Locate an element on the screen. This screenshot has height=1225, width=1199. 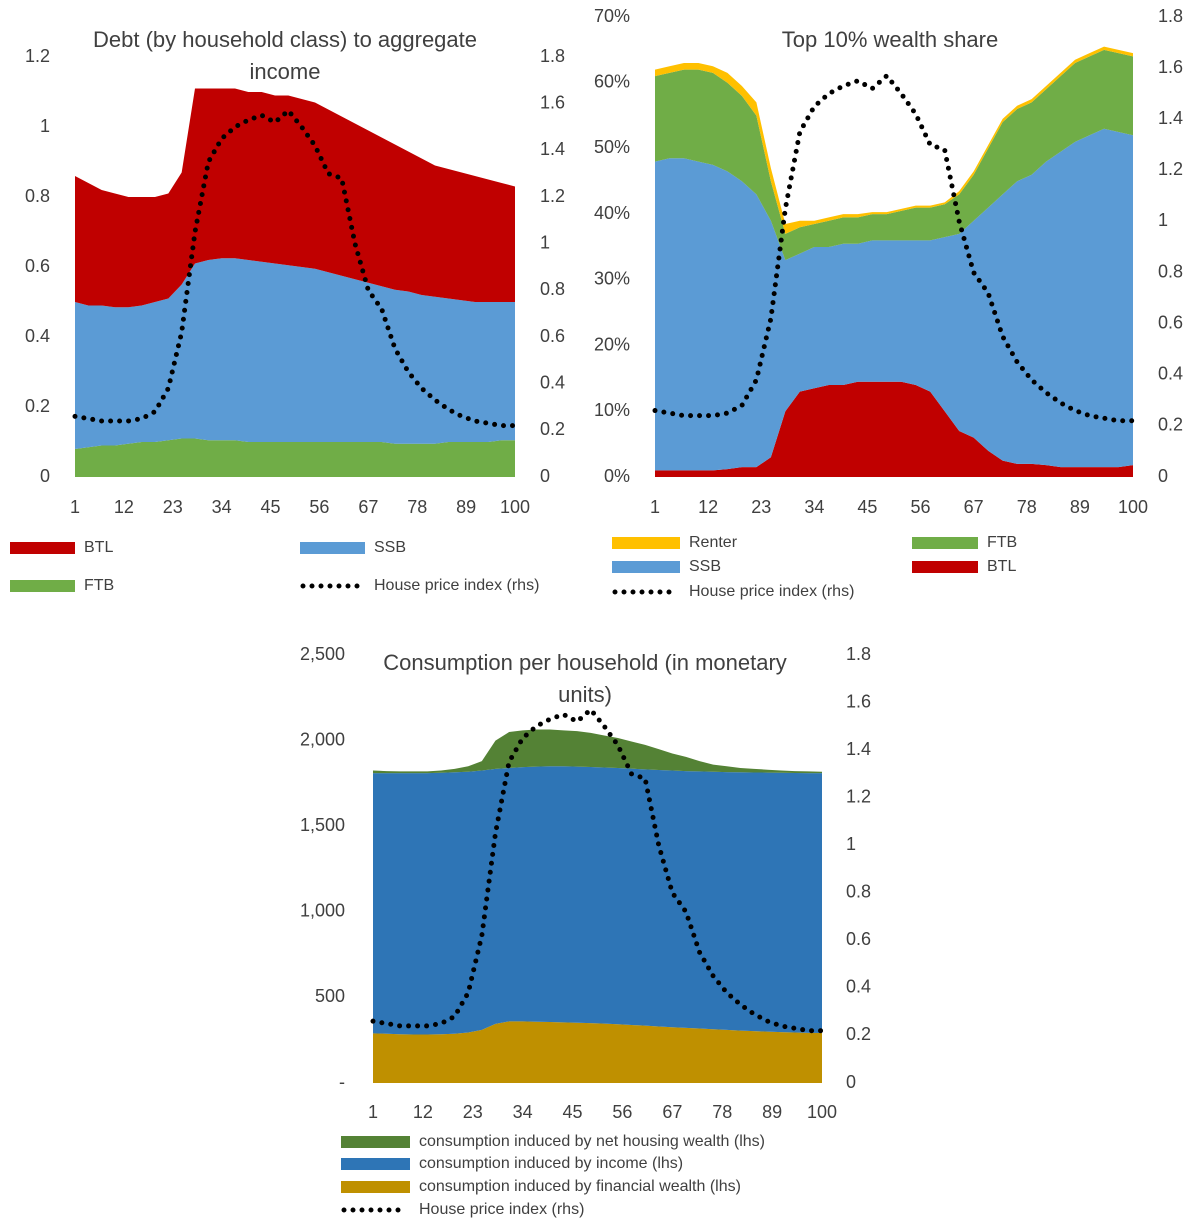
y-tick-label: - is located at coordinates (342, 1082).